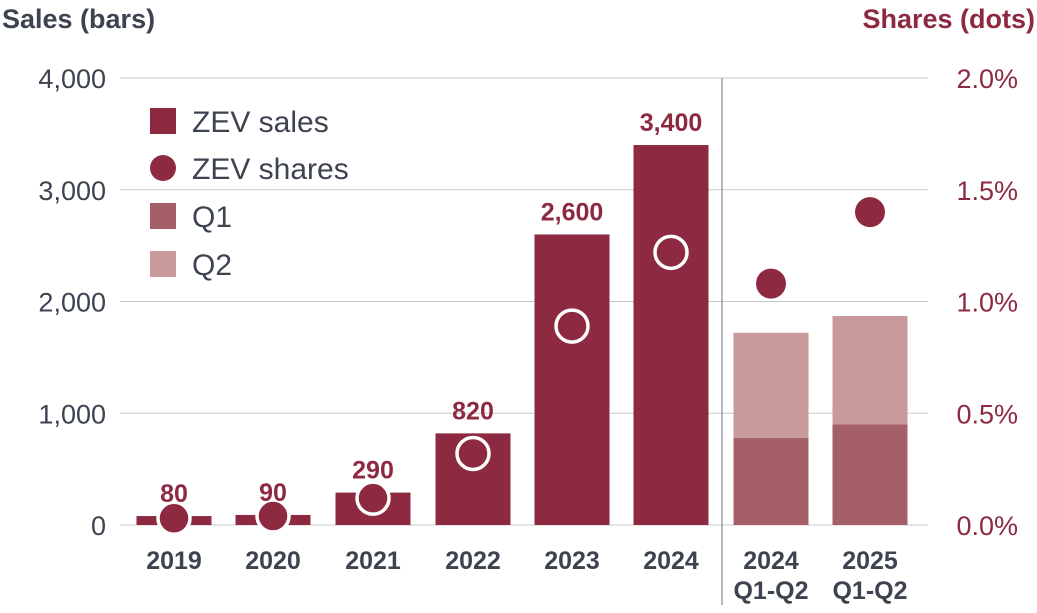  What do you see at coordinates (174, 494) in the screenshot?
I see `sales-data-label: 80` at bounding box center [174, 494].